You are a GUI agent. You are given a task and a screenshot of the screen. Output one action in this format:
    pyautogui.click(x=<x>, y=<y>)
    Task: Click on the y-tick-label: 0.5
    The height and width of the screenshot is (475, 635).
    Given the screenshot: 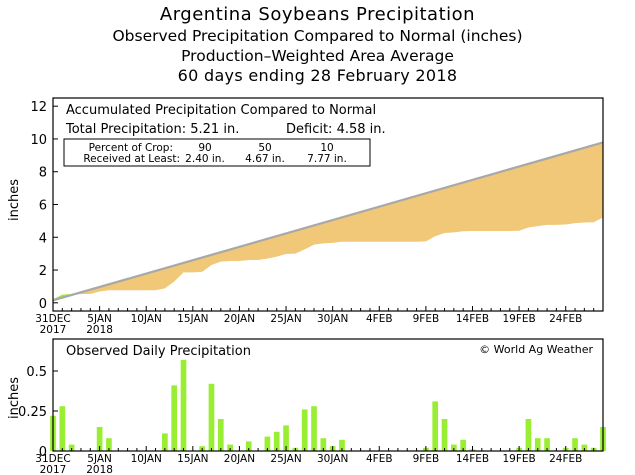 What is the action you would take?
    pyautogui.click(x=36, y=372)
    